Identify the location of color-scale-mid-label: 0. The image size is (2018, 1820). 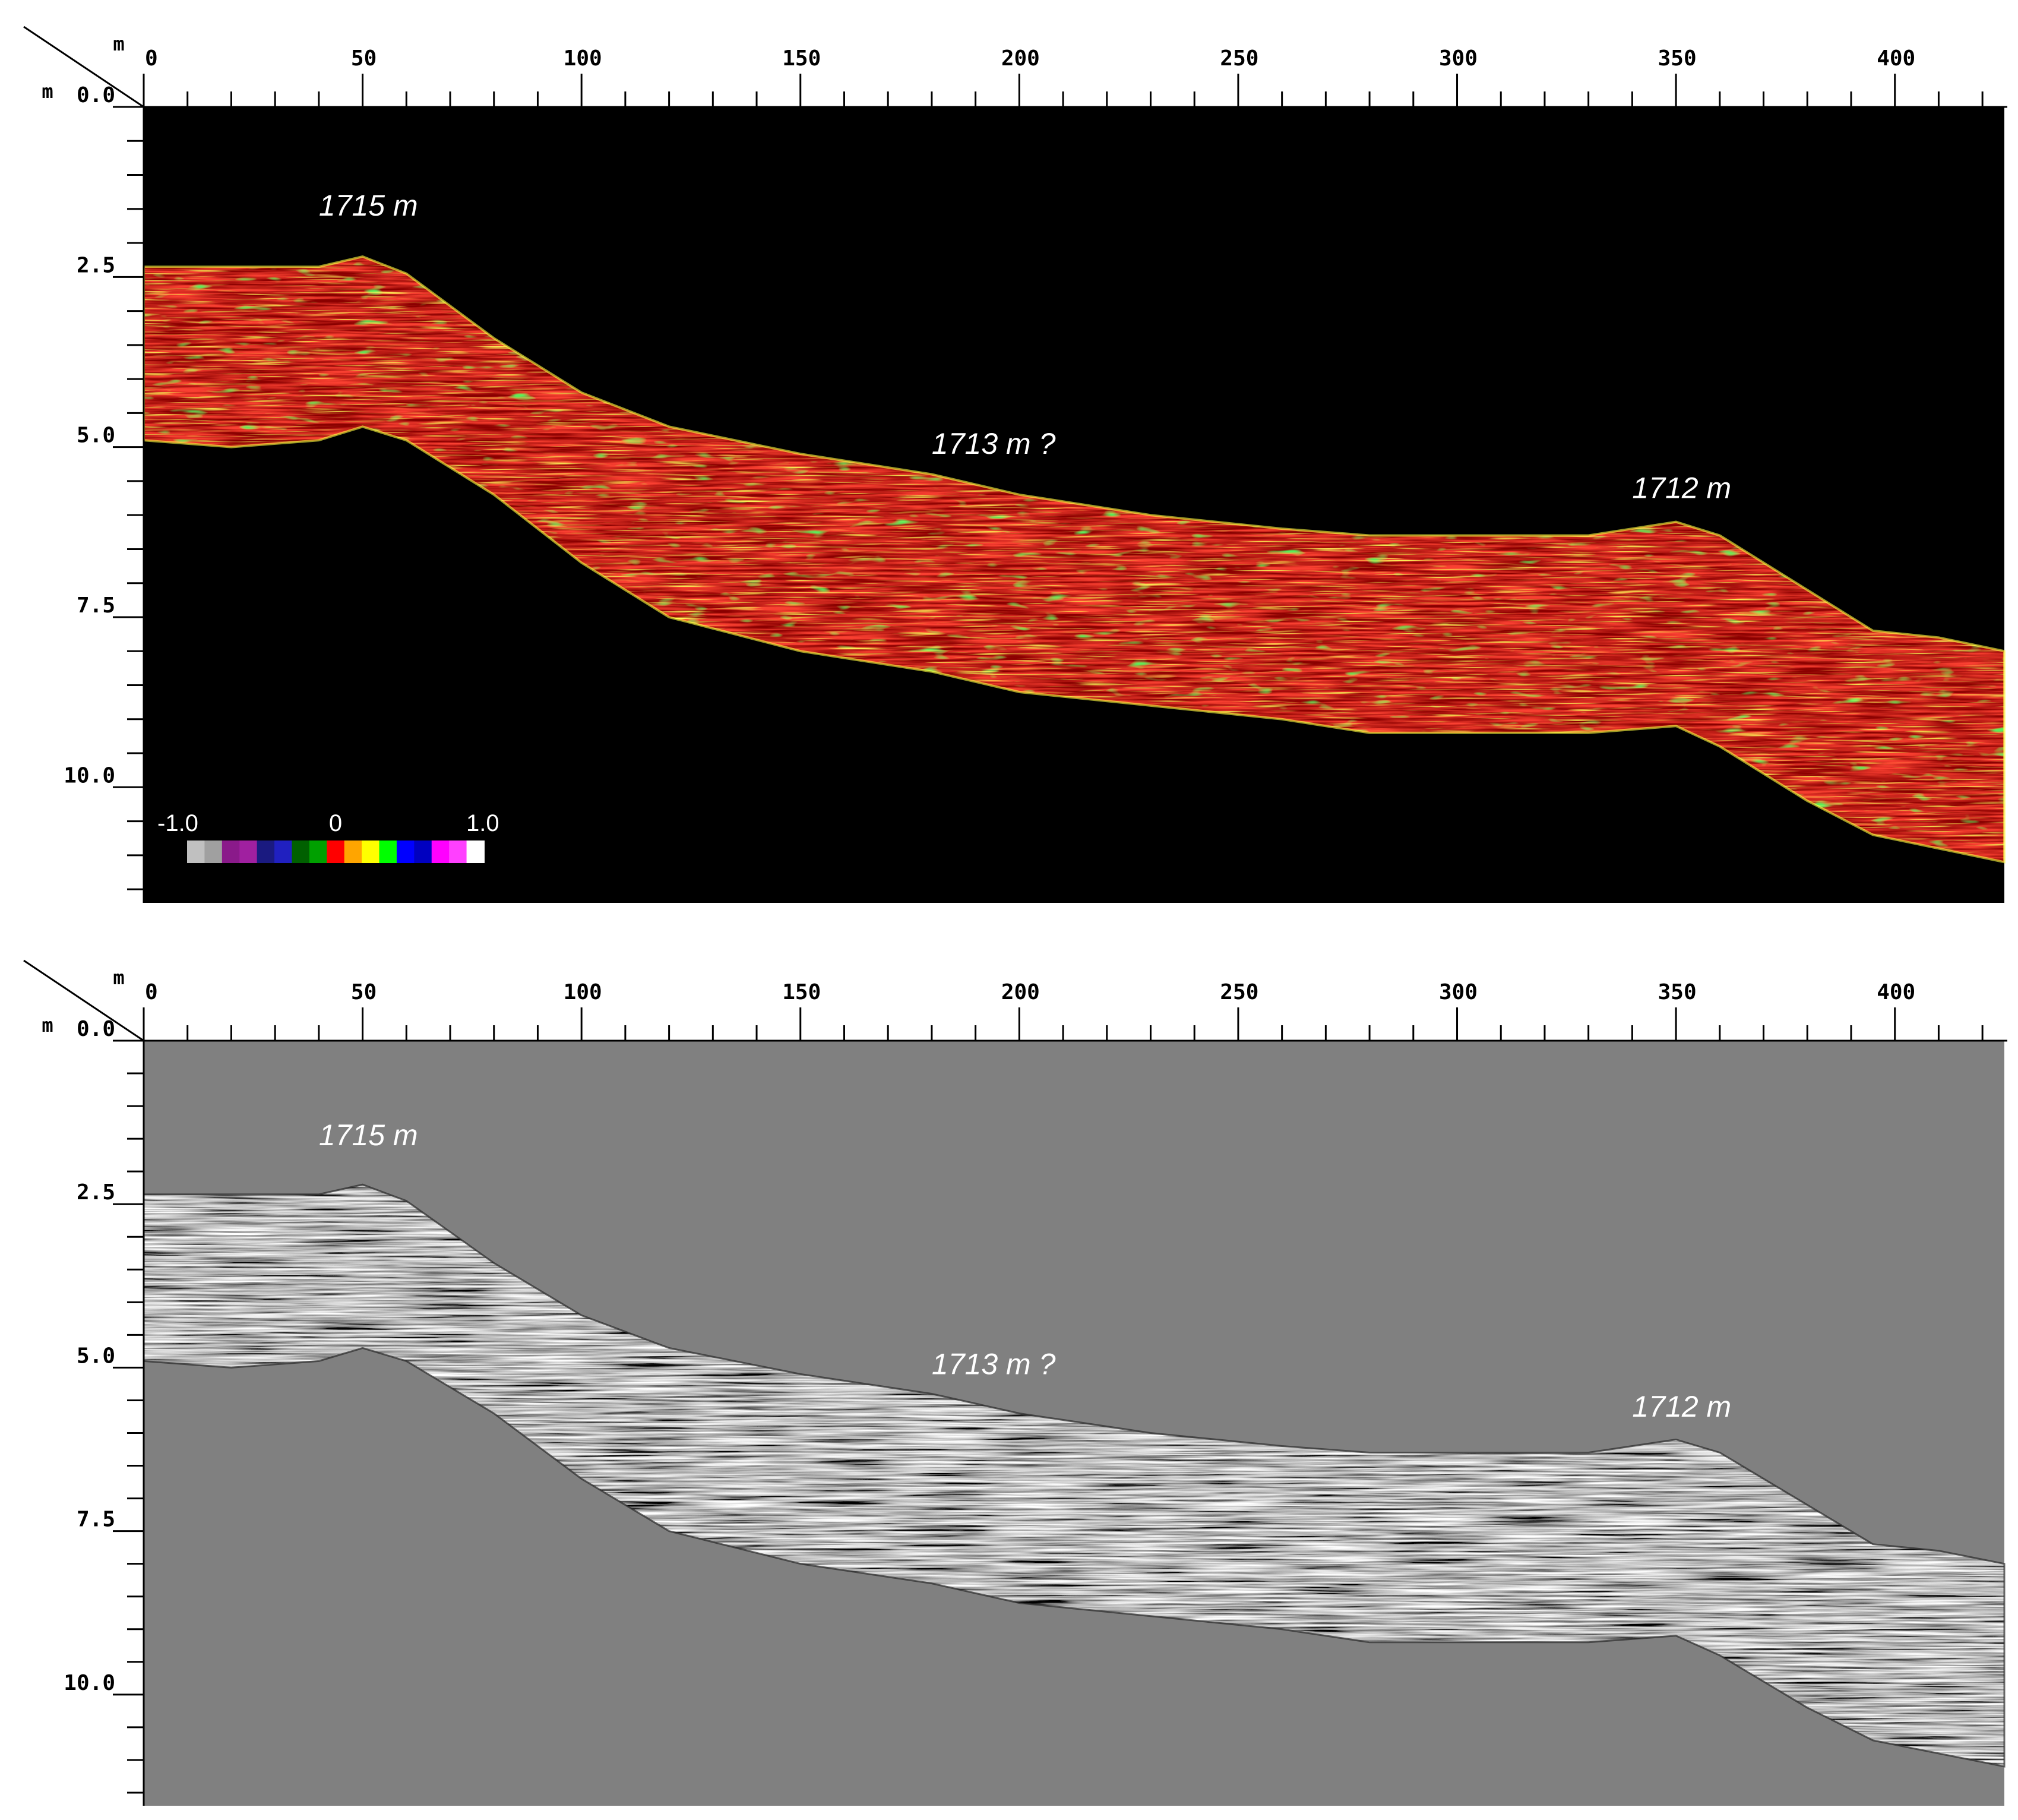
(335, 823).